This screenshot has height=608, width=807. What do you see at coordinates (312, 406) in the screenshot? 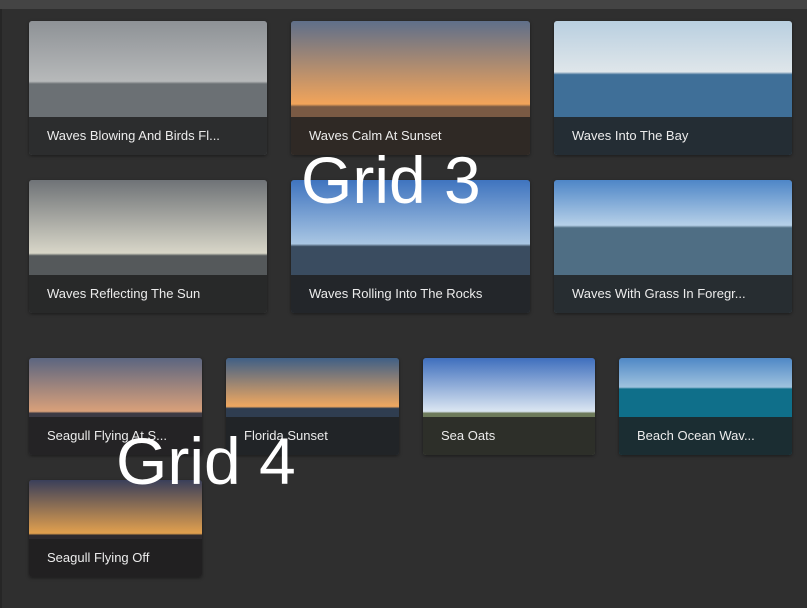
I see `grid4-card: Florida Sunset` at bounding box center [312, 406].